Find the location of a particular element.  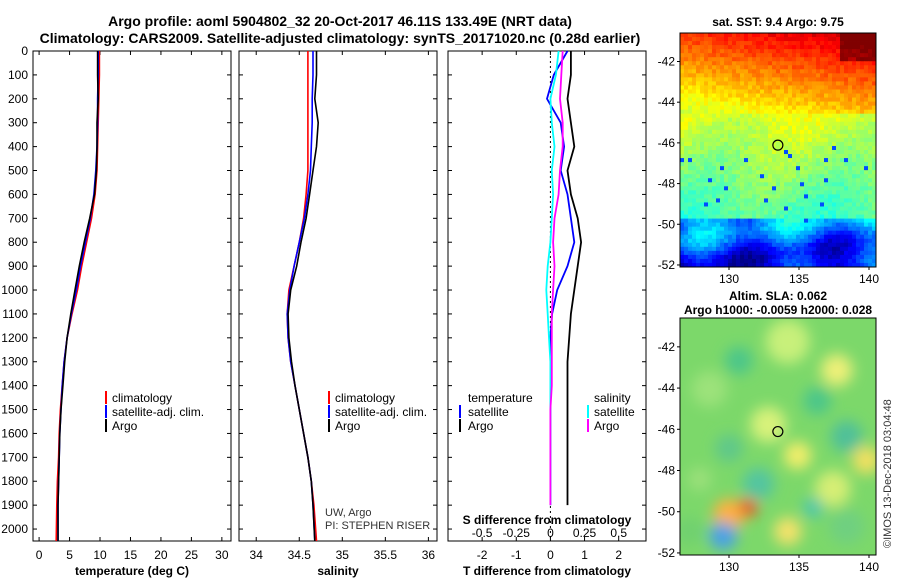

sla-map-axes: 130 135 140-42-44-46-48-50-52 is located at coordinates (769, 457).